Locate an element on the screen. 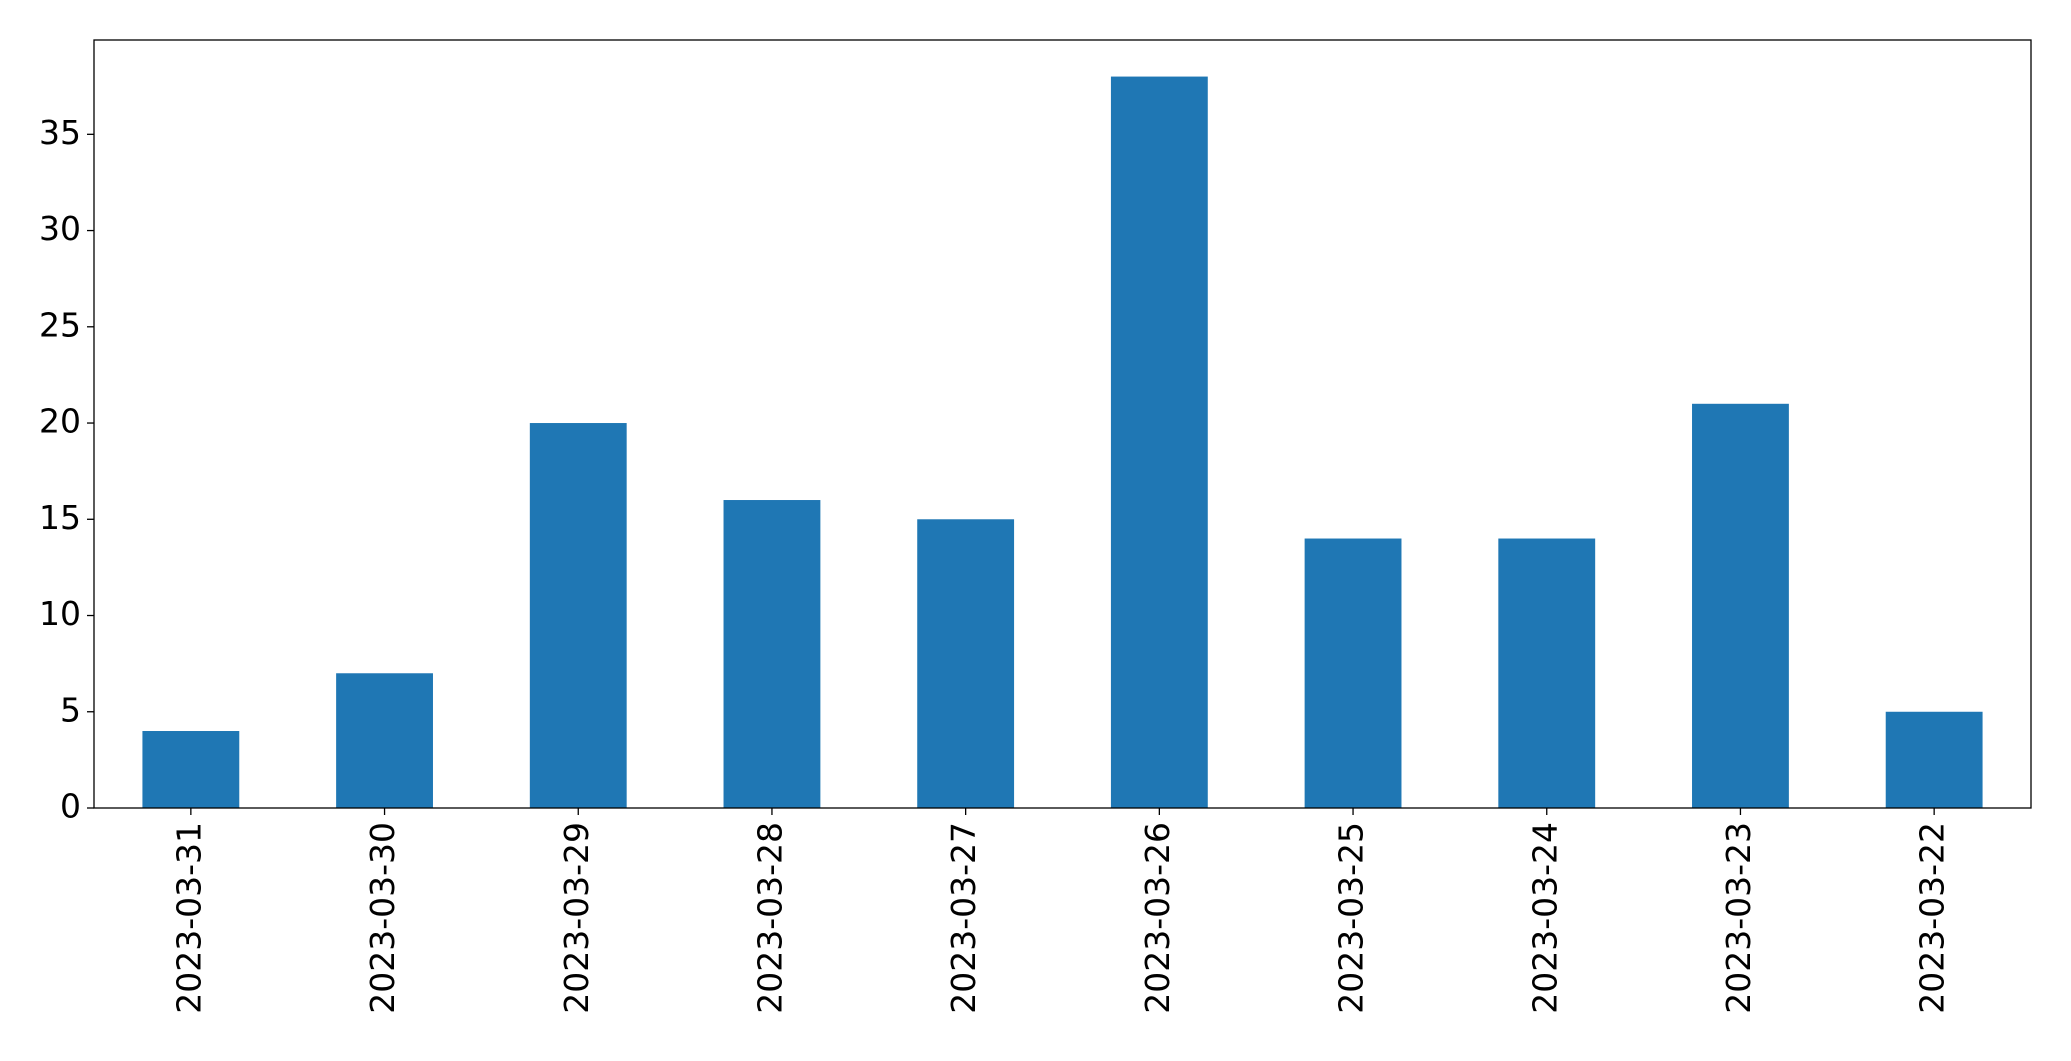 Image resolution: width=2071 pixels, height=1061 pixels. y-tick-label: 10 is located at coordinates (60, 613).